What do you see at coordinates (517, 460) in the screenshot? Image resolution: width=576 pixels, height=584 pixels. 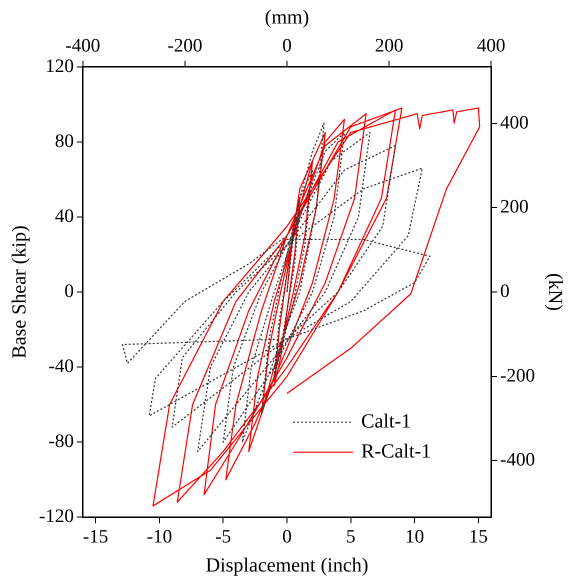 I see `y2-tick-label: -400` at bounding box center [517, 460].